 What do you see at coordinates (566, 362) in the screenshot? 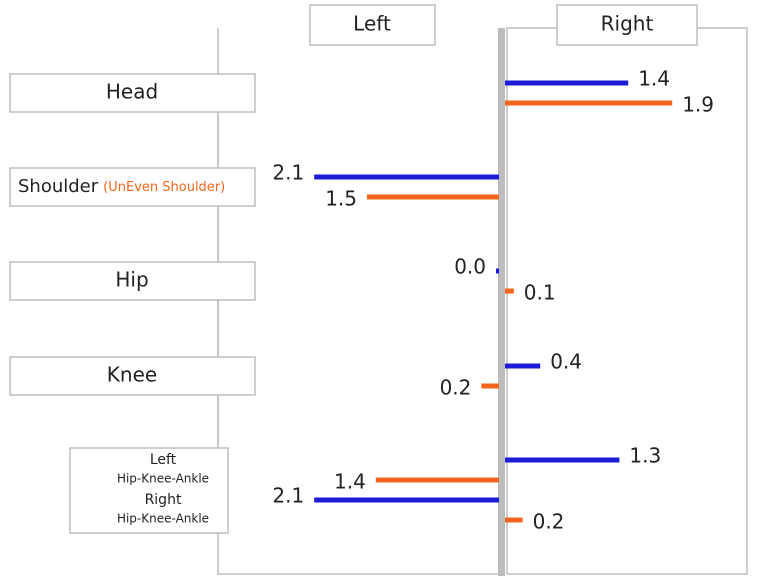
I see `value-label: 0.4` at bounding box center [566, 362].